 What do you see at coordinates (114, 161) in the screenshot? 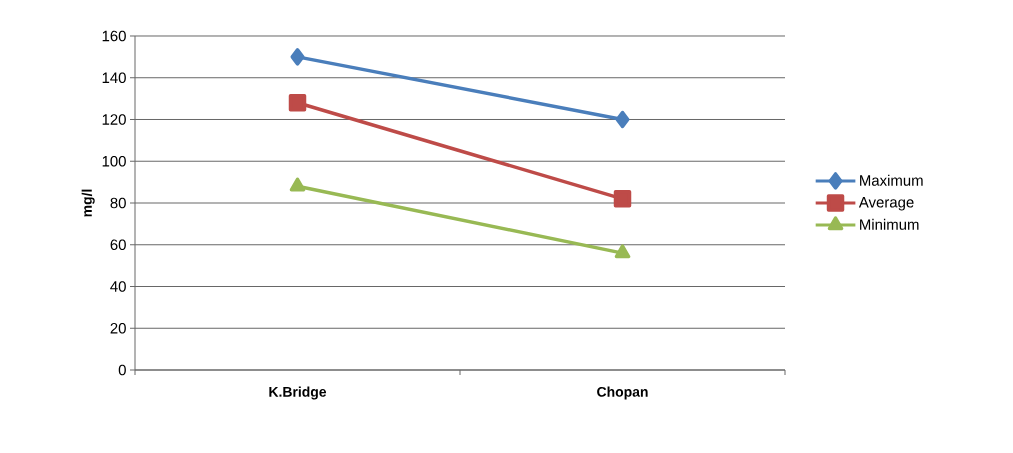
I see `y-tick-label: 100` at bounding box center [114, 161].